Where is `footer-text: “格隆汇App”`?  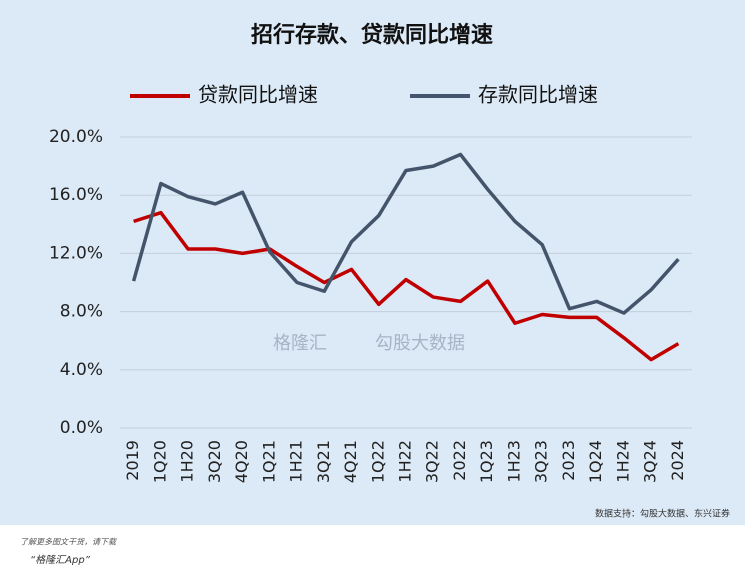 footer-text: “格隆汇App” is located at coordinates (60, 560).